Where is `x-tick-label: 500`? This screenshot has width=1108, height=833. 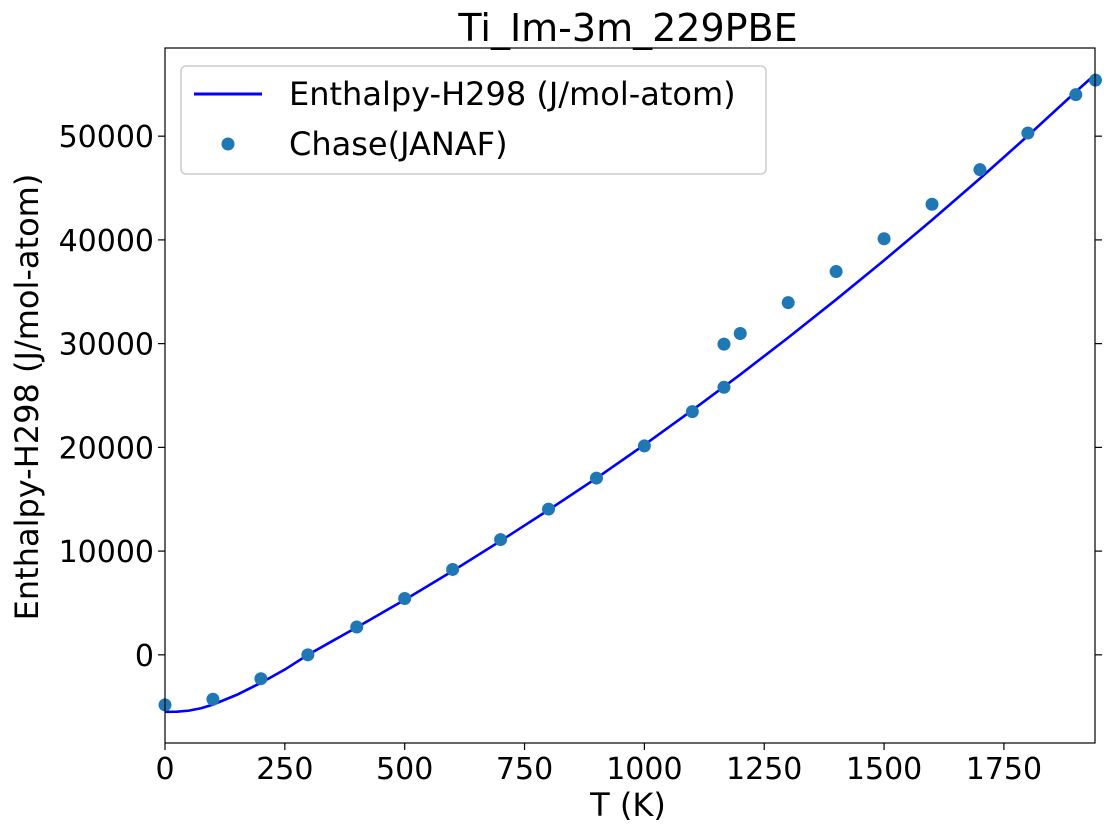 x-tick-label: 500 is located at coordinates (404, 769).